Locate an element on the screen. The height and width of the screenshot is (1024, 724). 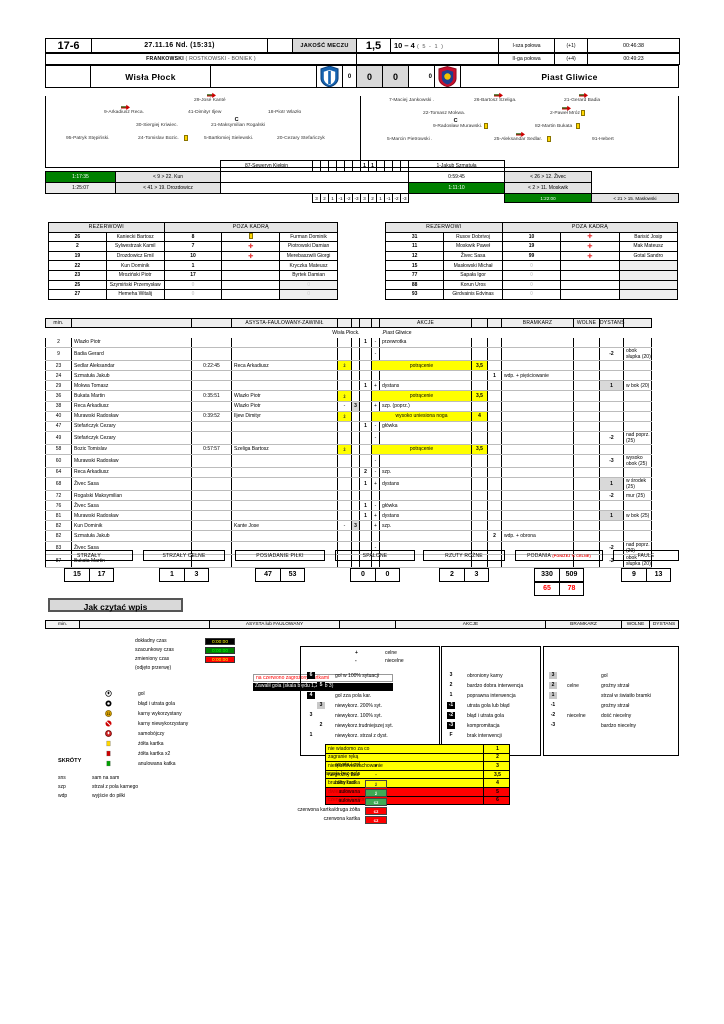
out-player-name: Gotal Sandro is located at coordinates (648, 256).